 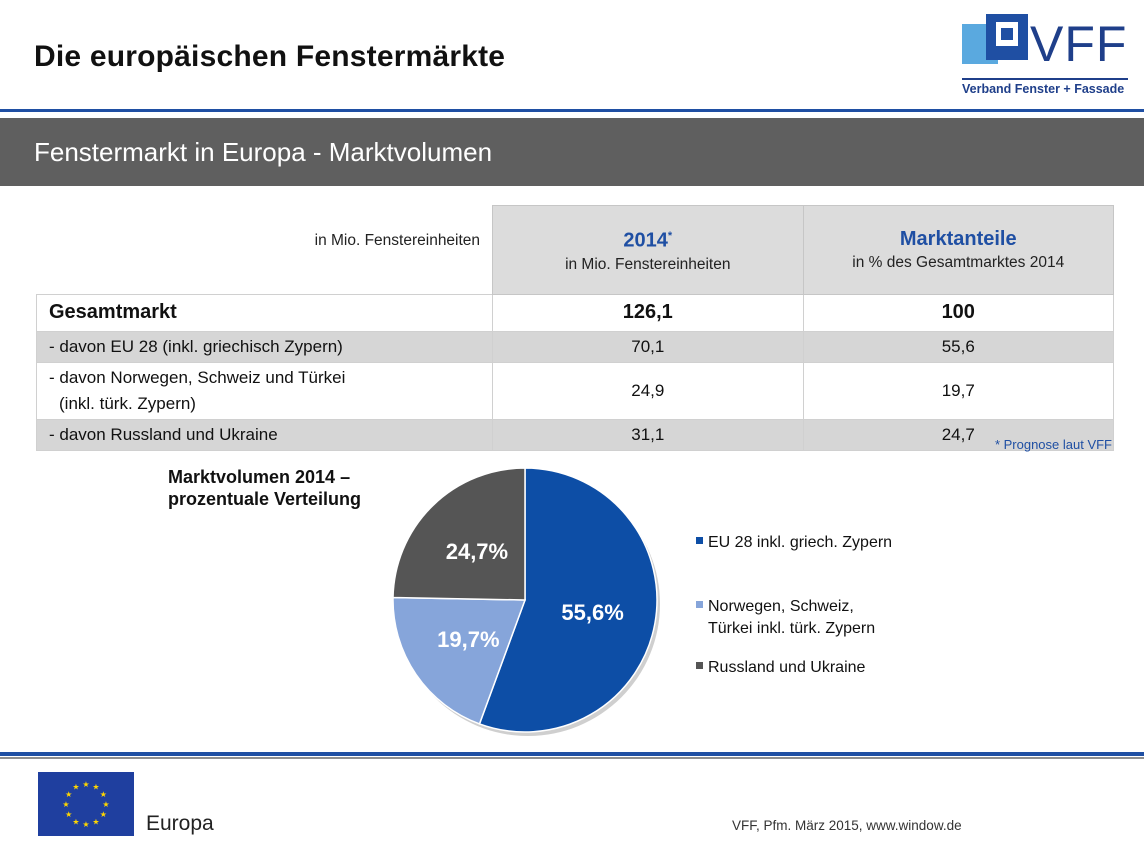 I want to click on footer-divider, so click(x=572, y=754).